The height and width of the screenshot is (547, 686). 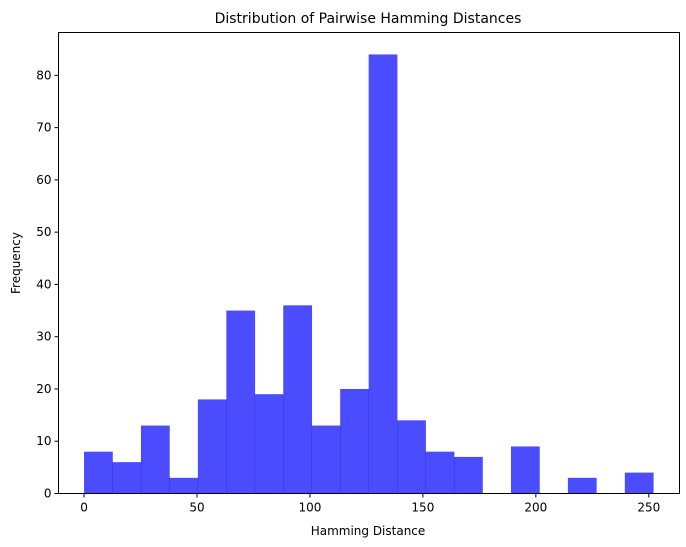 What do you see at coordinates (16, 263) in the screenshot?
I see `y-axis-label: Frequency` at bounding box center [16, 263].